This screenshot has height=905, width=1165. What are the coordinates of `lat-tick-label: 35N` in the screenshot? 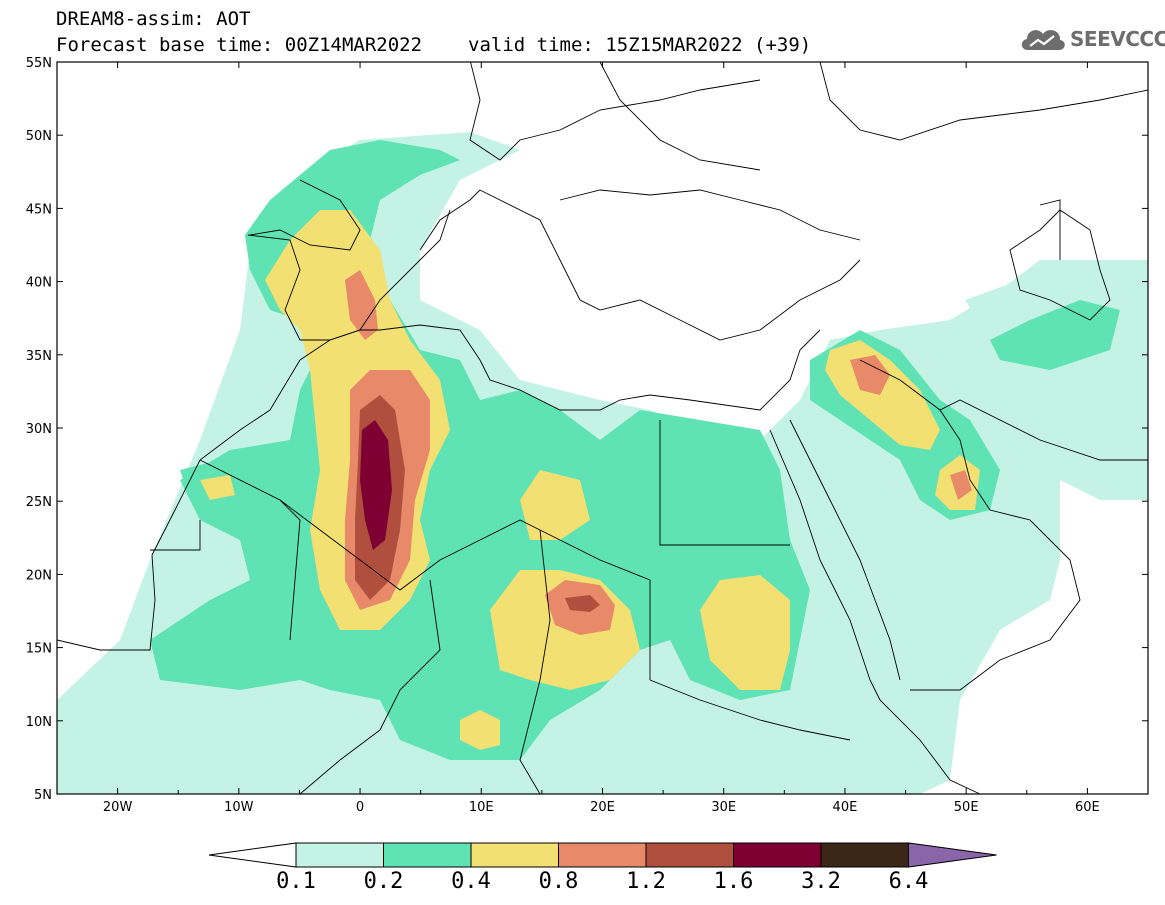 It's located at (39, 356).